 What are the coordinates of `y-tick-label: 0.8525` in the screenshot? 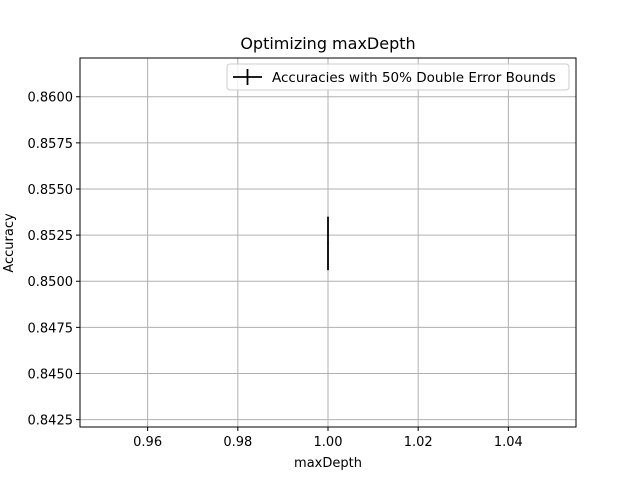 It's located at (51, 236).